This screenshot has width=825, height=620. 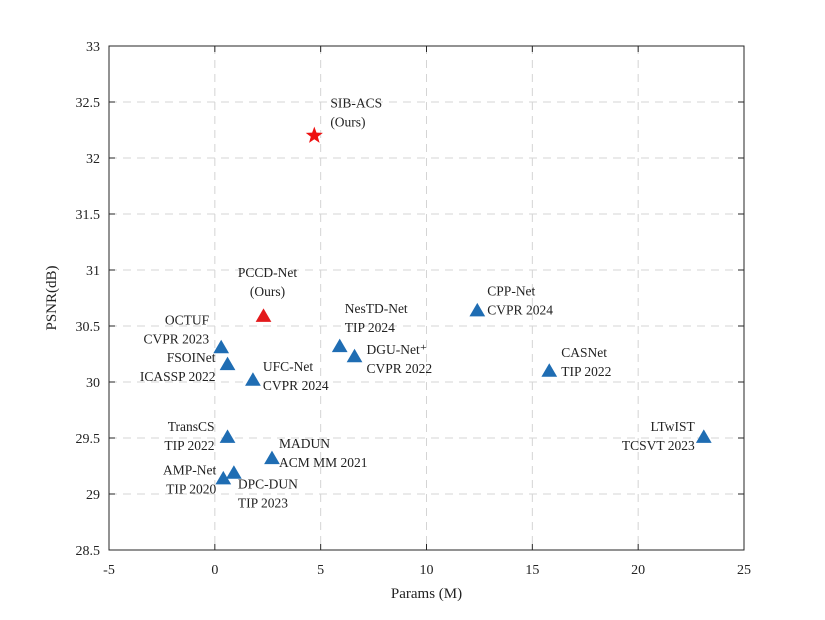 I want to click on label-ltwist: LTwIST TCSVT 2023, so click(x=659, y=436).